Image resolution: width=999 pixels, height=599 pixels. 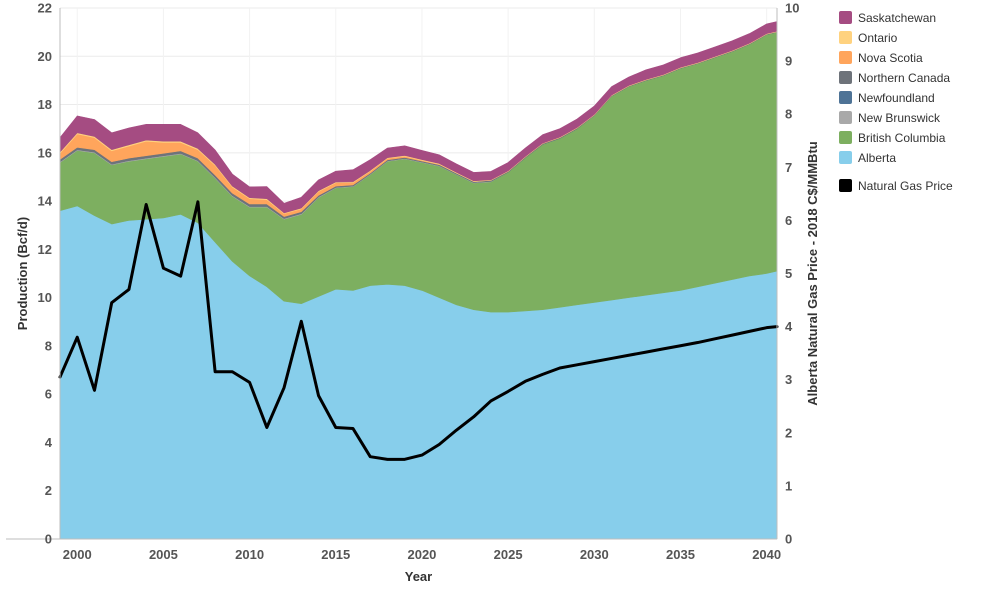 What do you see at coordinates (680, 554) in the screenshot?
I see `x-tick-label: 2035` at bounding box center [680, 554].